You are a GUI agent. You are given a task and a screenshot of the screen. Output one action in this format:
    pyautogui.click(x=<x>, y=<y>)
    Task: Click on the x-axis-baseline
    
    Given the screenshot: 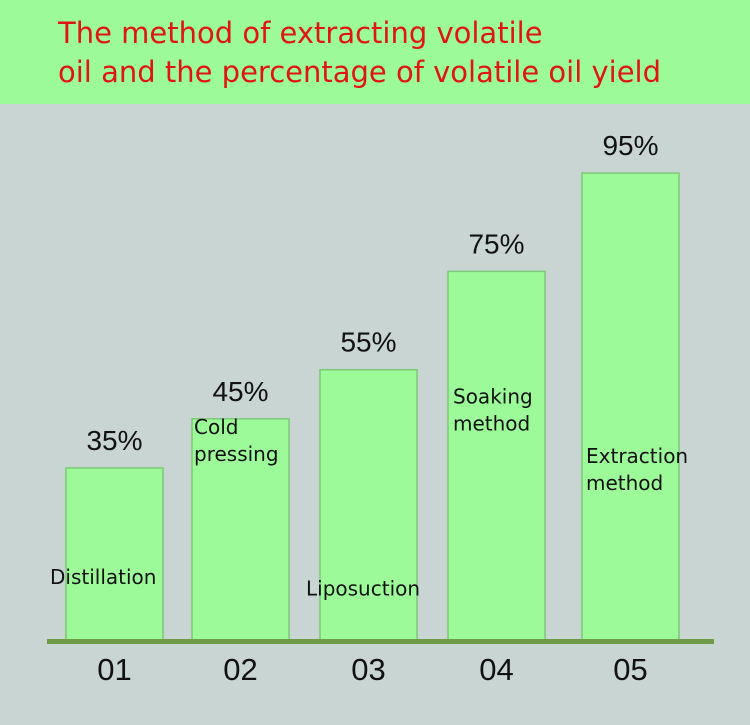 What is the action you would take?
    pyautogui.click(x=380, y=641)
    